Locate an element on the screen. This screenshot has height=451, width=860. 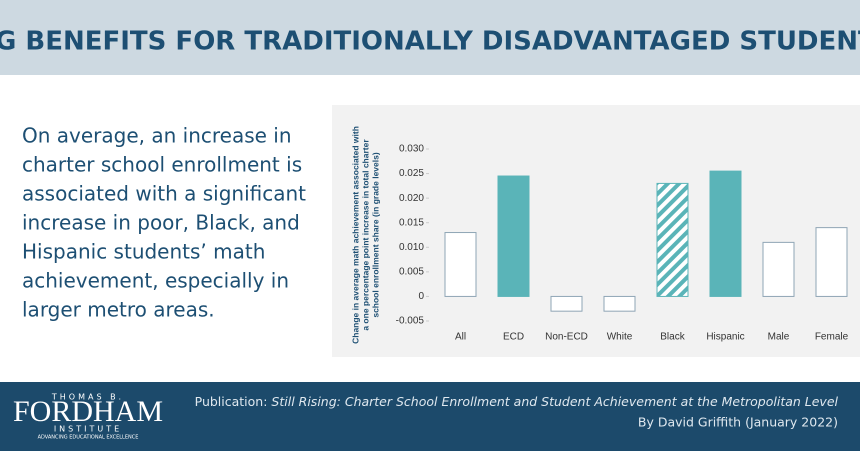
y-tick-label: 0.030 is located at coordinates (411, 149).